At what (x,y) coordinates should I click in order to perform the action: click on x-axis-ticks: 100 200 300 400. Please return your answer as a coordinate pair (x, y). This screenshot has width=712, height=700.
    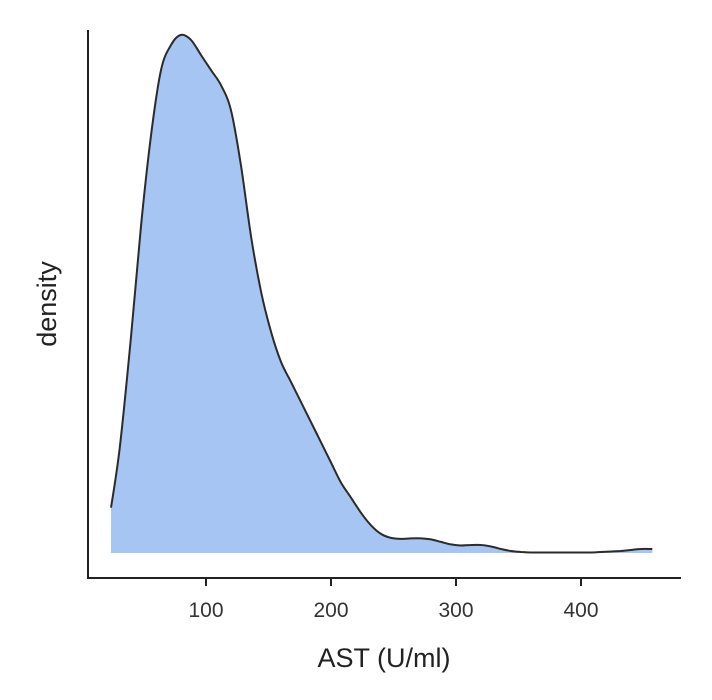
    Looking at the image, I should click on (393, 600).